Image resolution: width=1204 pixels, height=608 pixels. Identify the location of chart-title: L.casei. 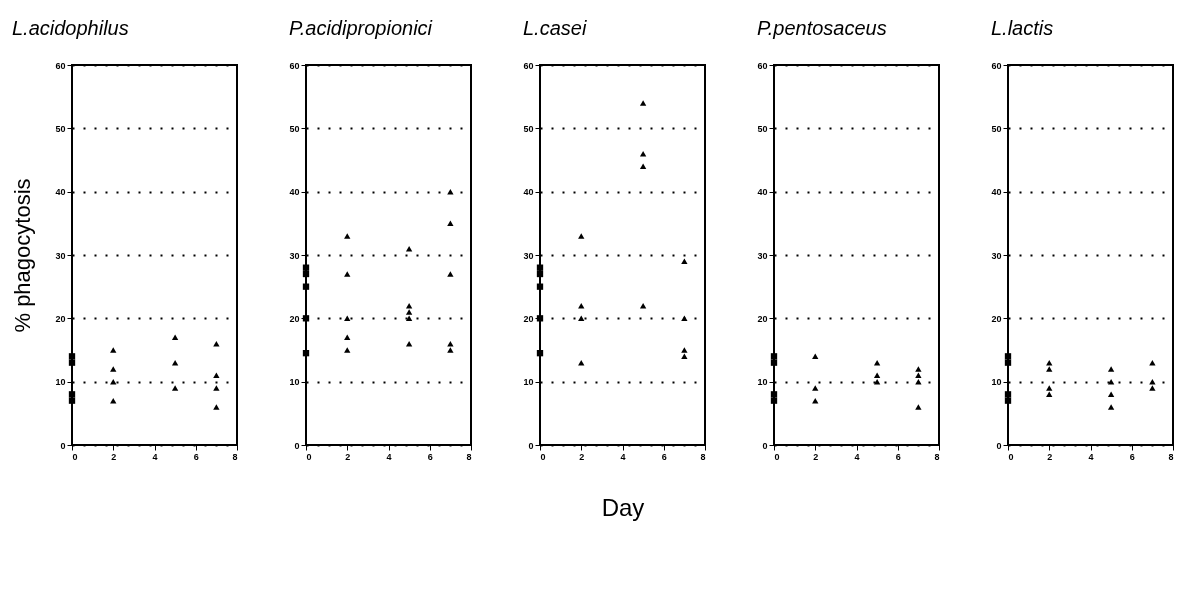
(554, 28).